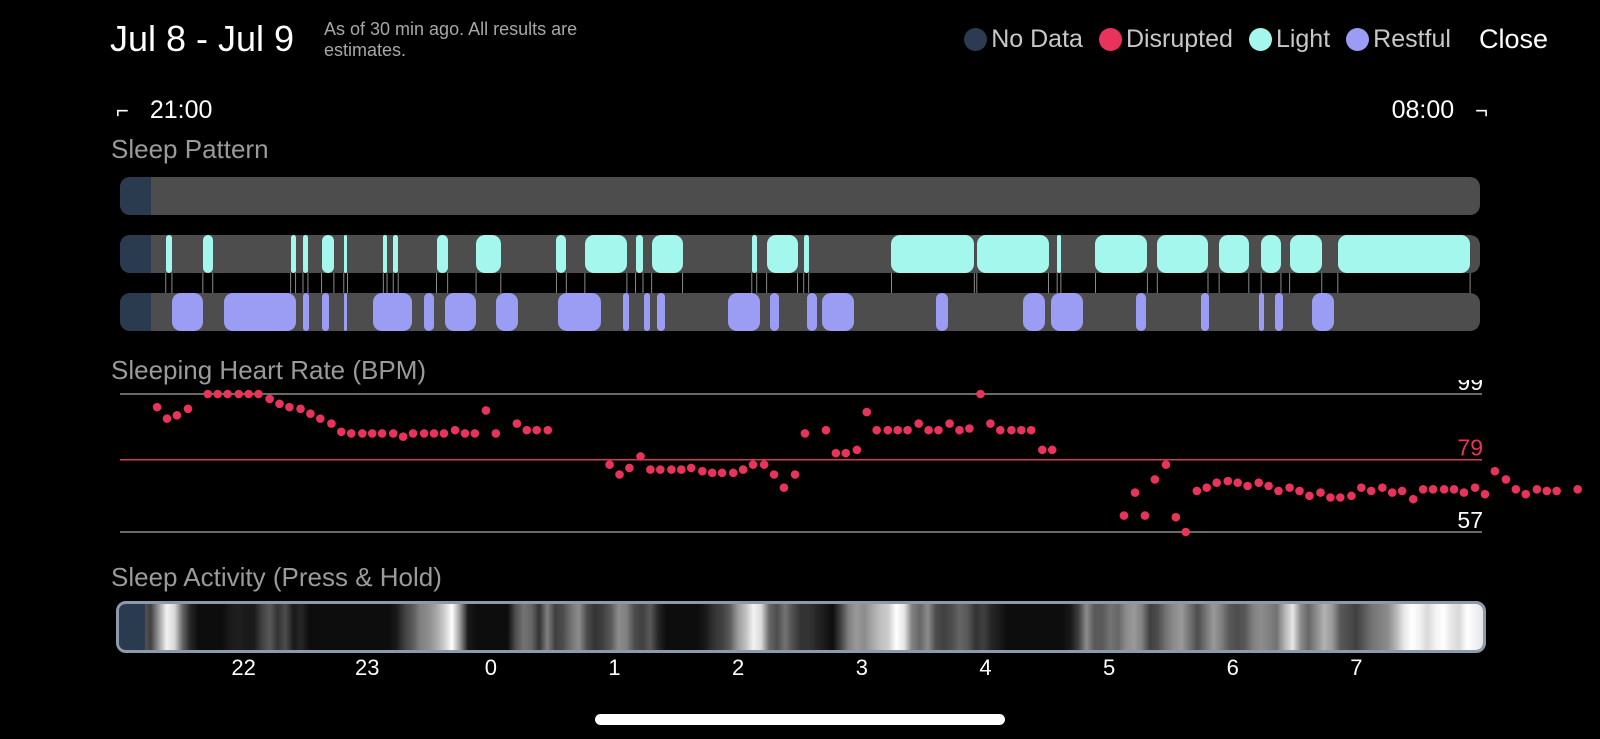 Image resolution: width=1600 pixels, height=739 pixels. Describe the element at coordinates (1513, 39) in the screenshot. I see `close-button: Close` at that location.